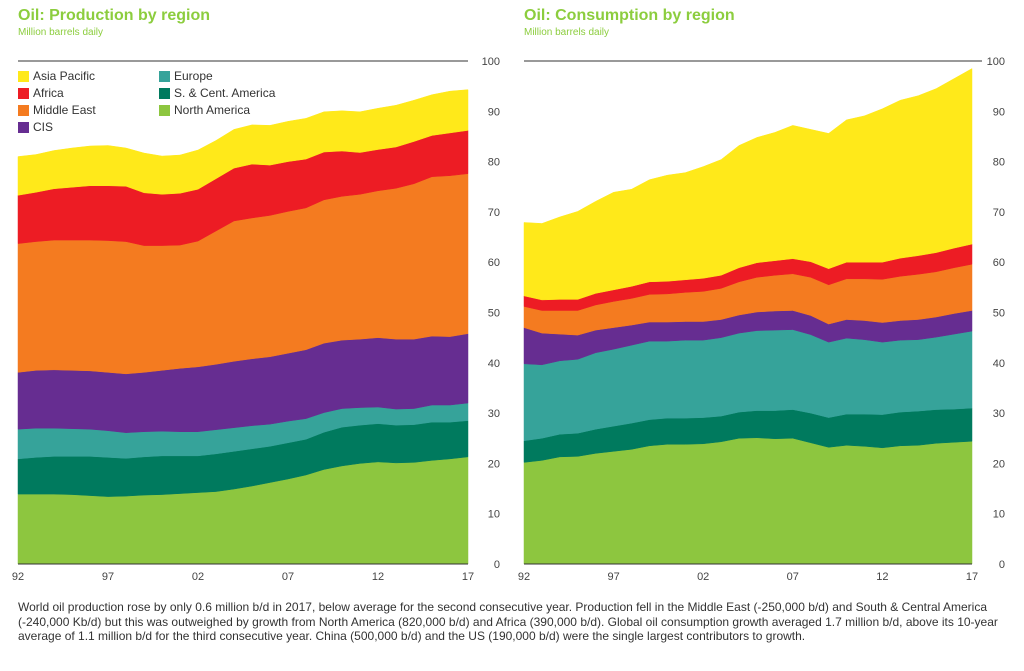 This screenshot has height=671, width=1024. I want to click on legend-item-cis: CIS, so click(35, 127).